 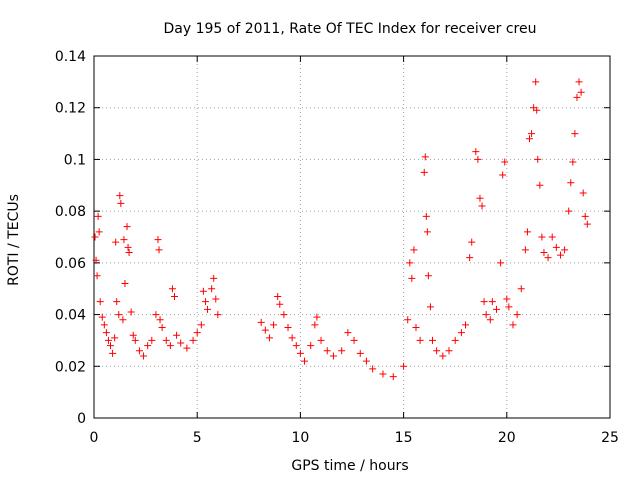 What do you see at coordinates (94, 438) in the screenshot?
I see `x-tick-label: 0` at bounding box center [94, 438].